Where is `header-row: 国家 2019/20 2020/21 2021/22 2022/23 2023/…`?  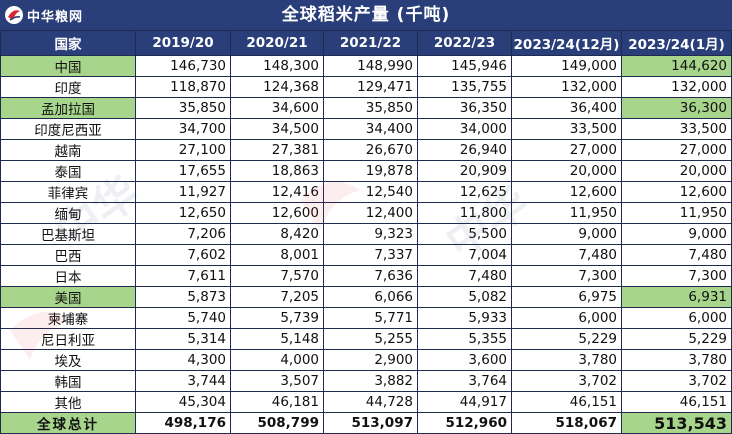
header-row: 国家 2019/20 2020/21 2021/22 2022/23 2023/… is located at coordinates (366, 43).